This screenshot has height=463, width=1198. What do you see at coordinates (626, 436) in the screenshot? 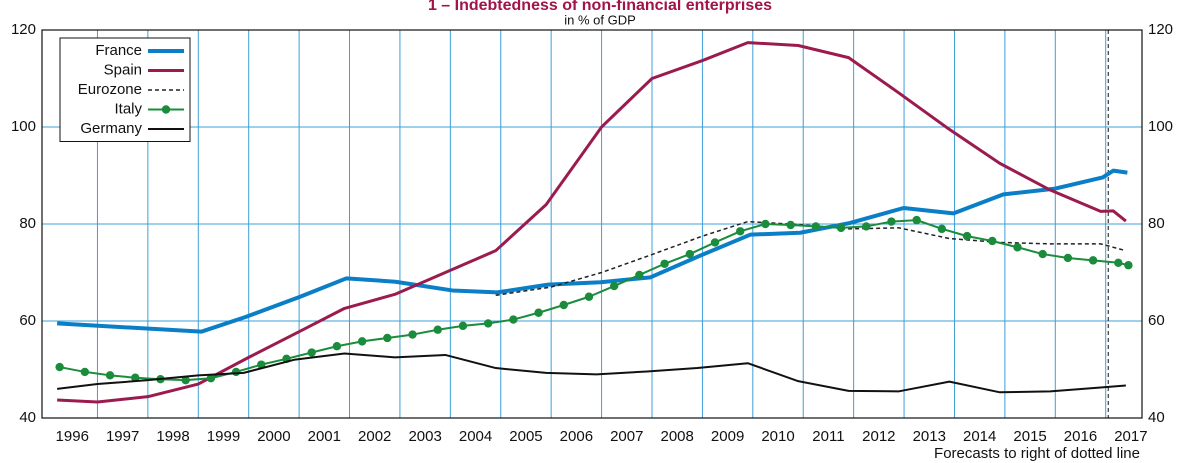
I see `x-tick-label: 2007` at bounding box center [626, 436].